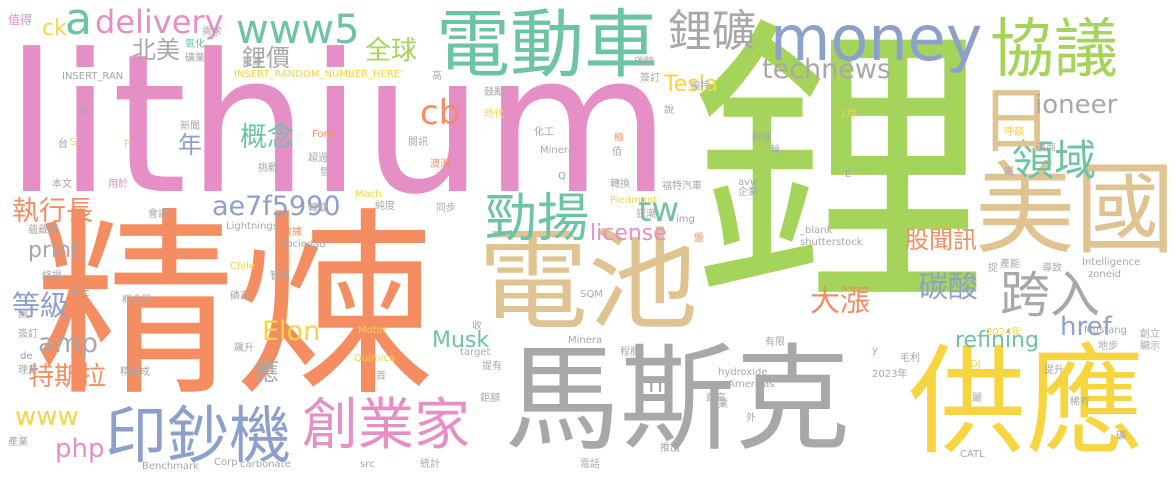  What do you see at coordinates (993, 268) in the screenshot?
I see `word-s66: 捉` at bounding box center [993, 268].